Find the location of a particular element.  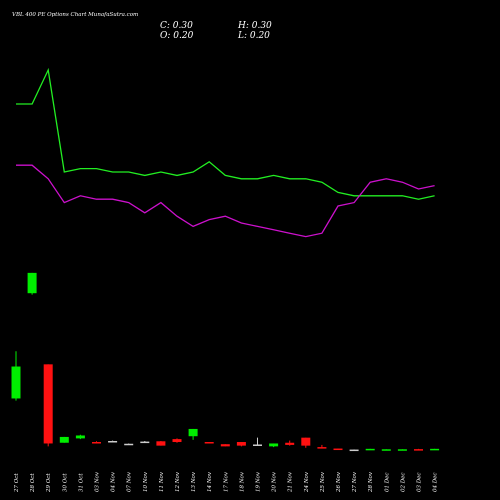

x-tick-label: 31 Oct is located at coordinates (81, 482).